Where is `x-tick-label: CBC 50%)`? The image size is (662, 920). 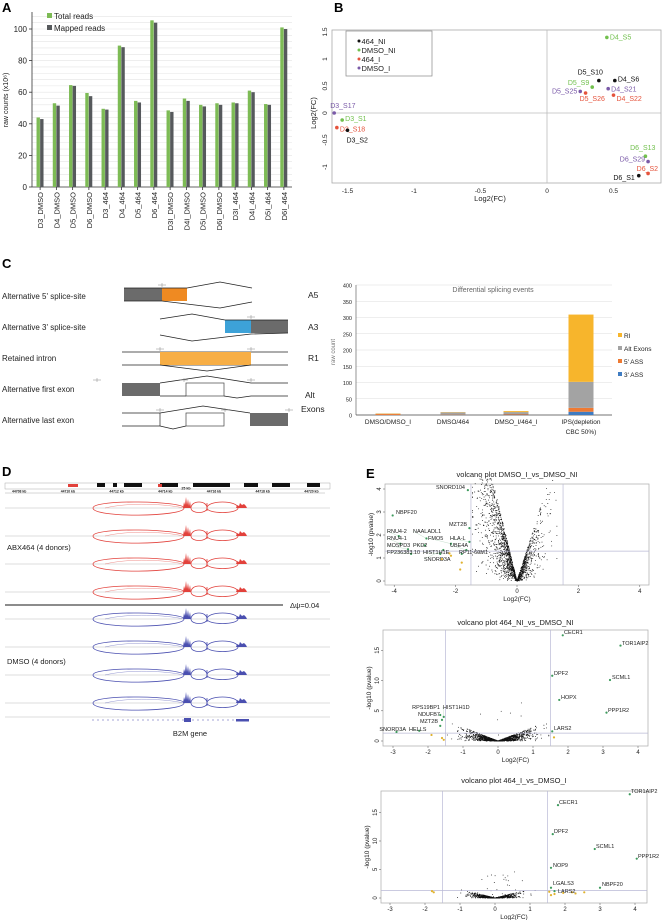 x-tick-label: CBC 50%) is located at coordinates (581, 432).